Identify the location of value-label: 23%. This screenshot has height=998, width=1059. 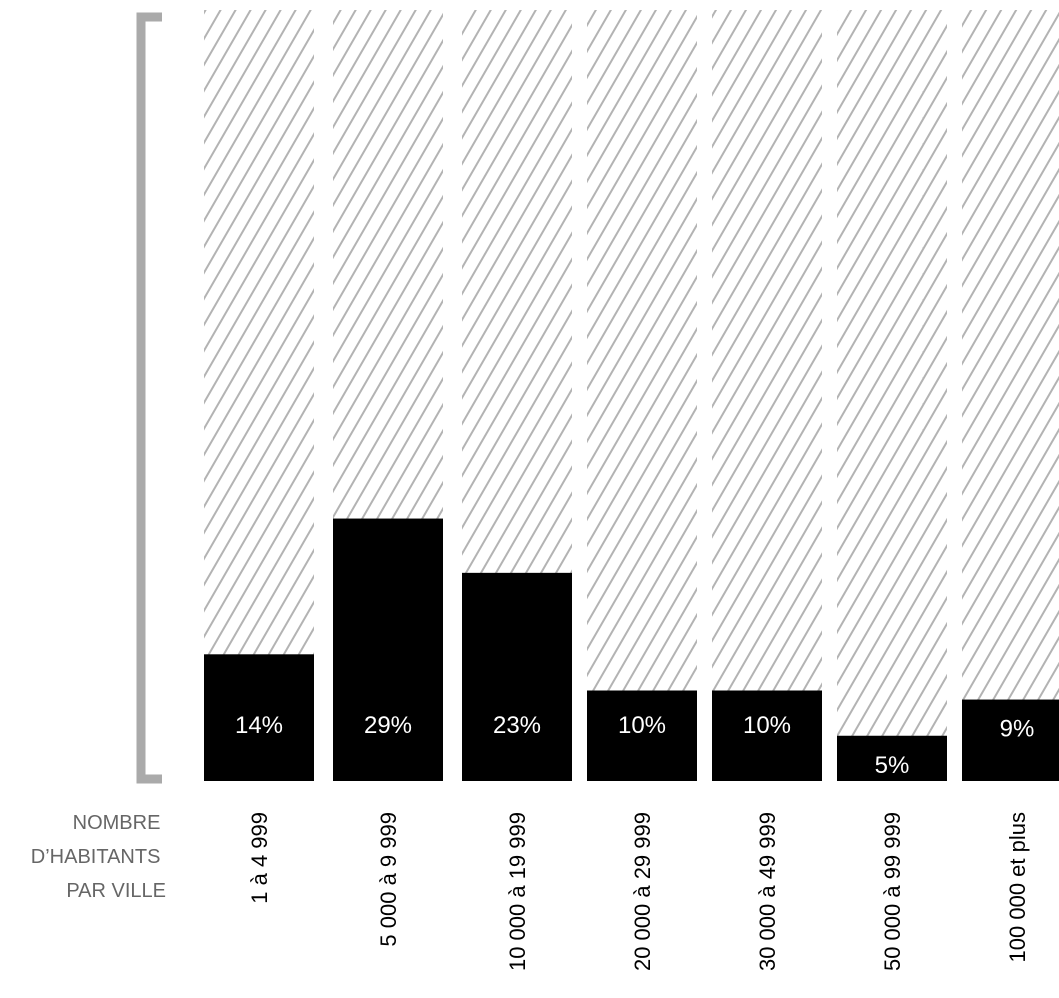
(517, 725).